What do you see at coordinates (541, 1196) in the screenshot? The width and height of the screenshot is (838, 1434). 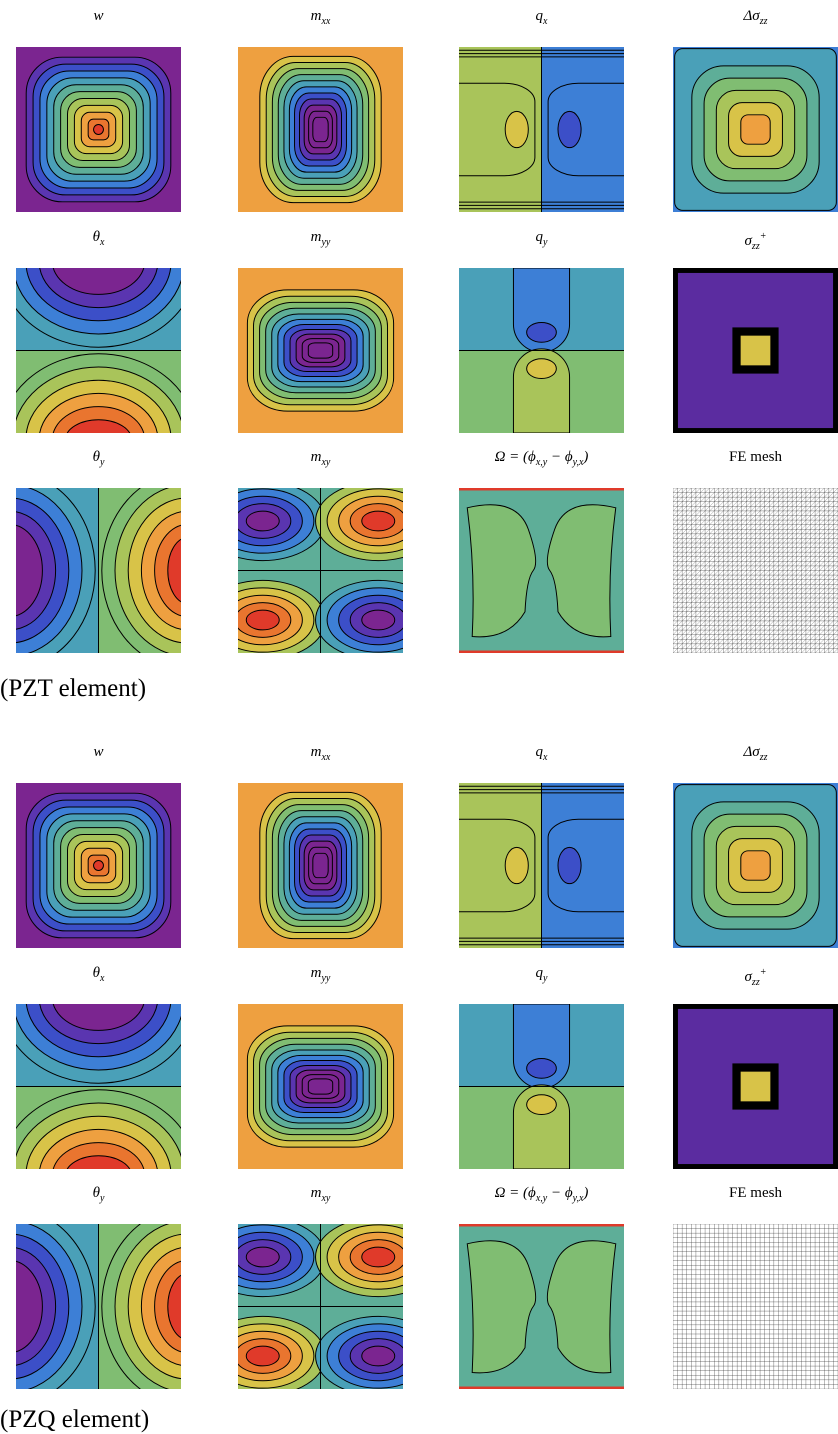 I see `panel-title: Ω = (ϕx,y − ϕy,x)` at bounding box center [541, 1196].